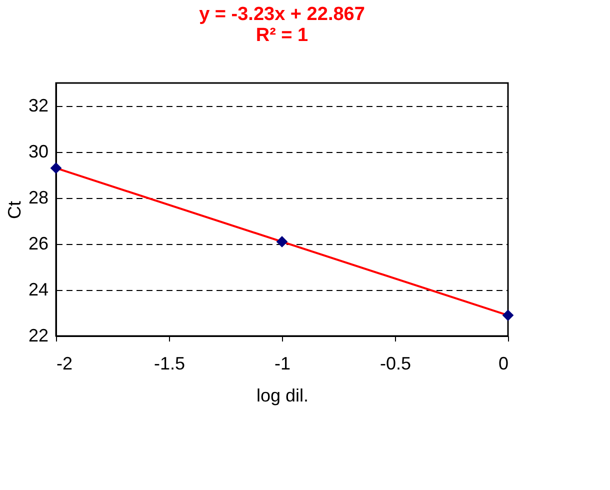 Image resolution: width=610 pixels, height=490 pixels. What do you see at coordinates (38, 198) in the screenshot?
I see `y-tick-label: 28` at bounding box center [38, 198].